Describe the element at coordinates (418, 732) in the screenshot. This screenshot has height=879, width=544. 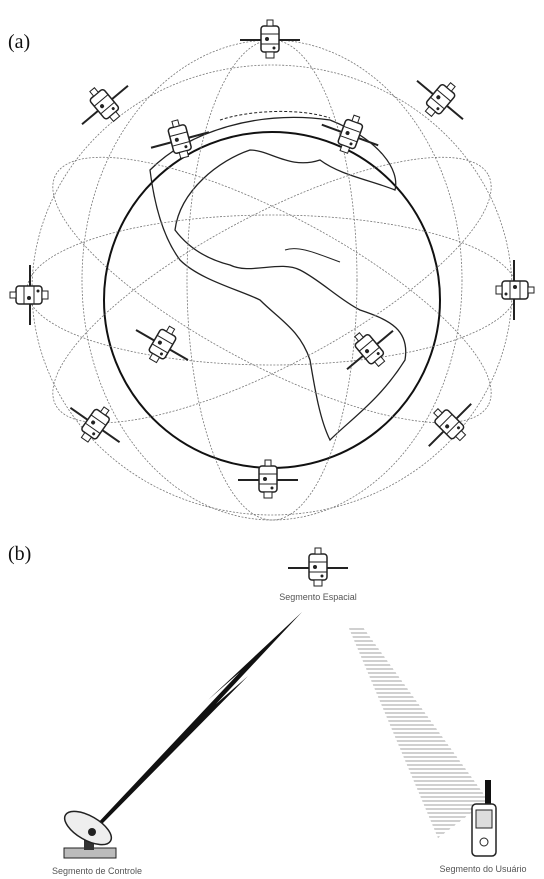
I see `user-signal` at that location.